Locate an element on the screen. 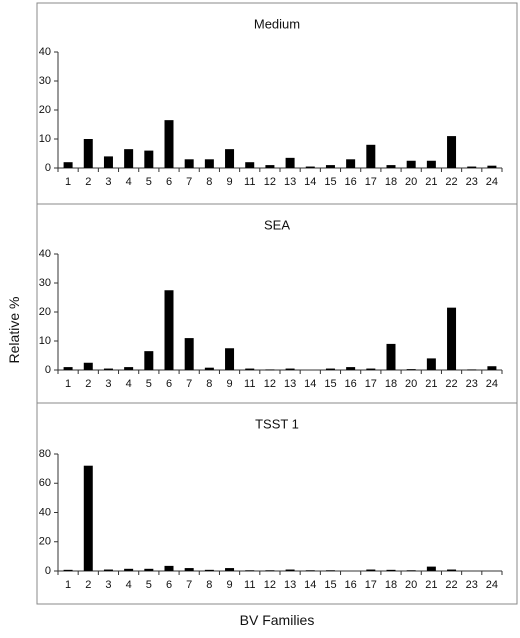  y-tick-label: 30 is located at coordinates (45, 283).